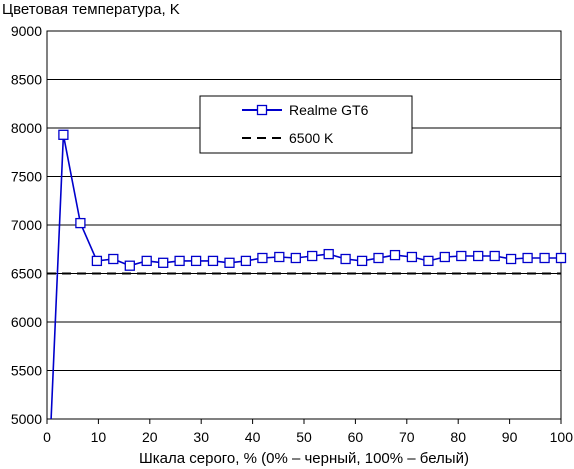  I want to click on y-axis-ticks: 5000 5500 6000 6500 7000 7500 8000 8500 9000, so click(26, 225).